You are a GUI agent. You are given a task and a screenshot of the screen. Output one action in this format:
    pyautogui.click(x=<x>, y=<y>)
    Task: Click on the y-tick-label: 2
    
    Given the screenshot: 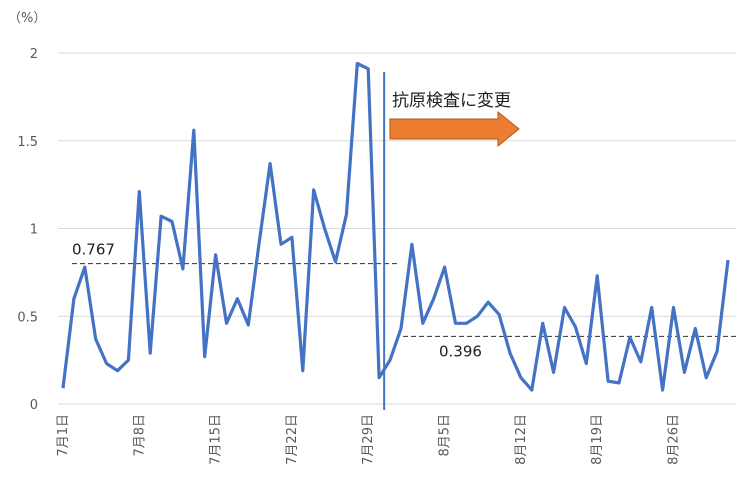 What is the action you would take?
    pyautogui.click(x=34, y=54)
    